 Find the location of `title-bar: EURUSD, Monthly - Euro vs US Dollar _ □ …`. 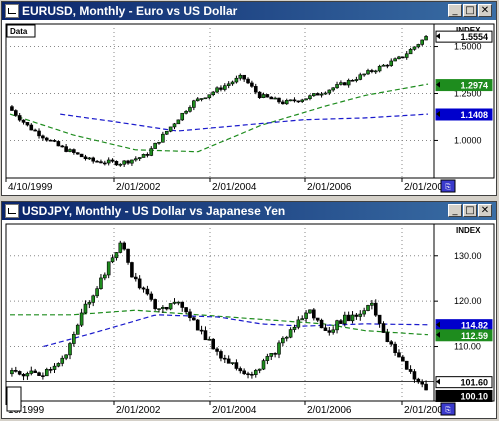

title-bar: EURUSD, Monthly - Euro vs US Dollar _ □ … is located at coordinates (249, 11).